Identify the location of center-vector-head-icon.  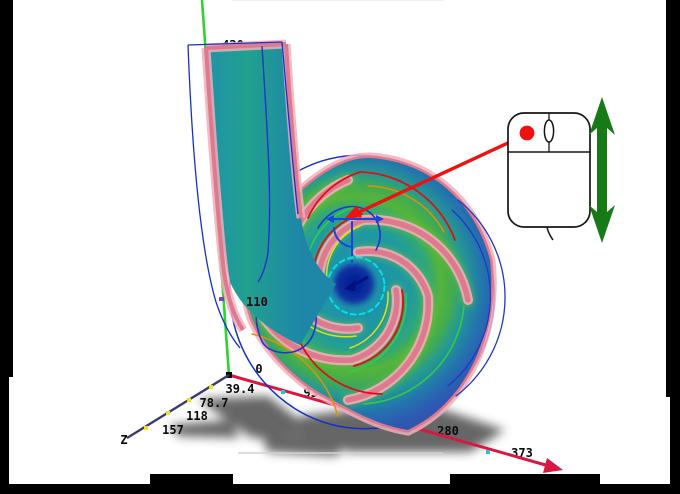
(350, 285).